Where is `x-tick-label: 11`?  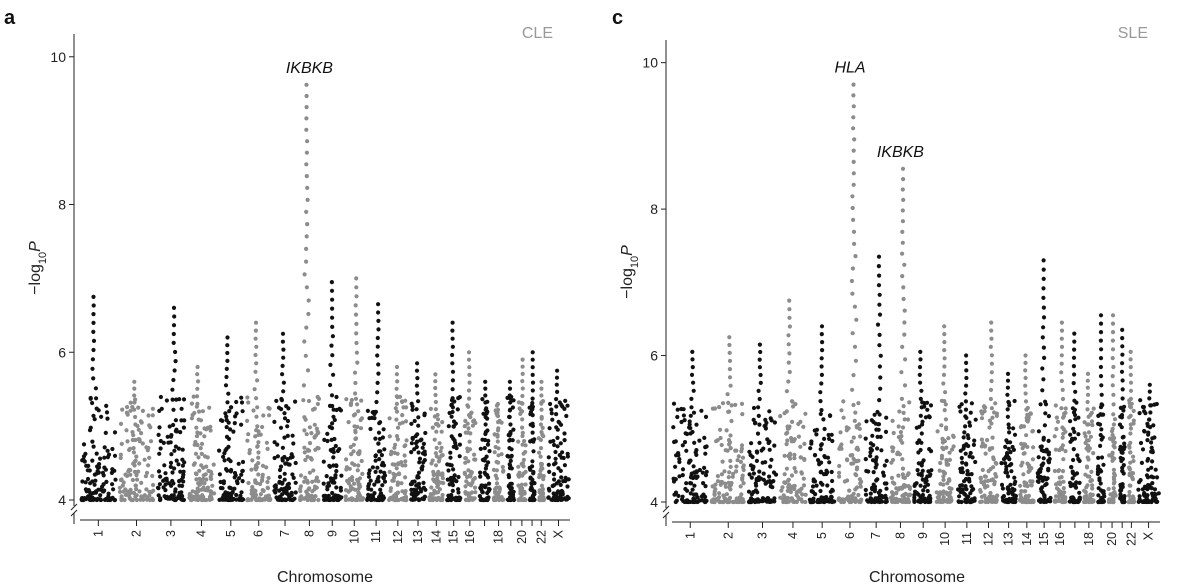 x-tick-label: 11 is located at coordinates (376, 536).